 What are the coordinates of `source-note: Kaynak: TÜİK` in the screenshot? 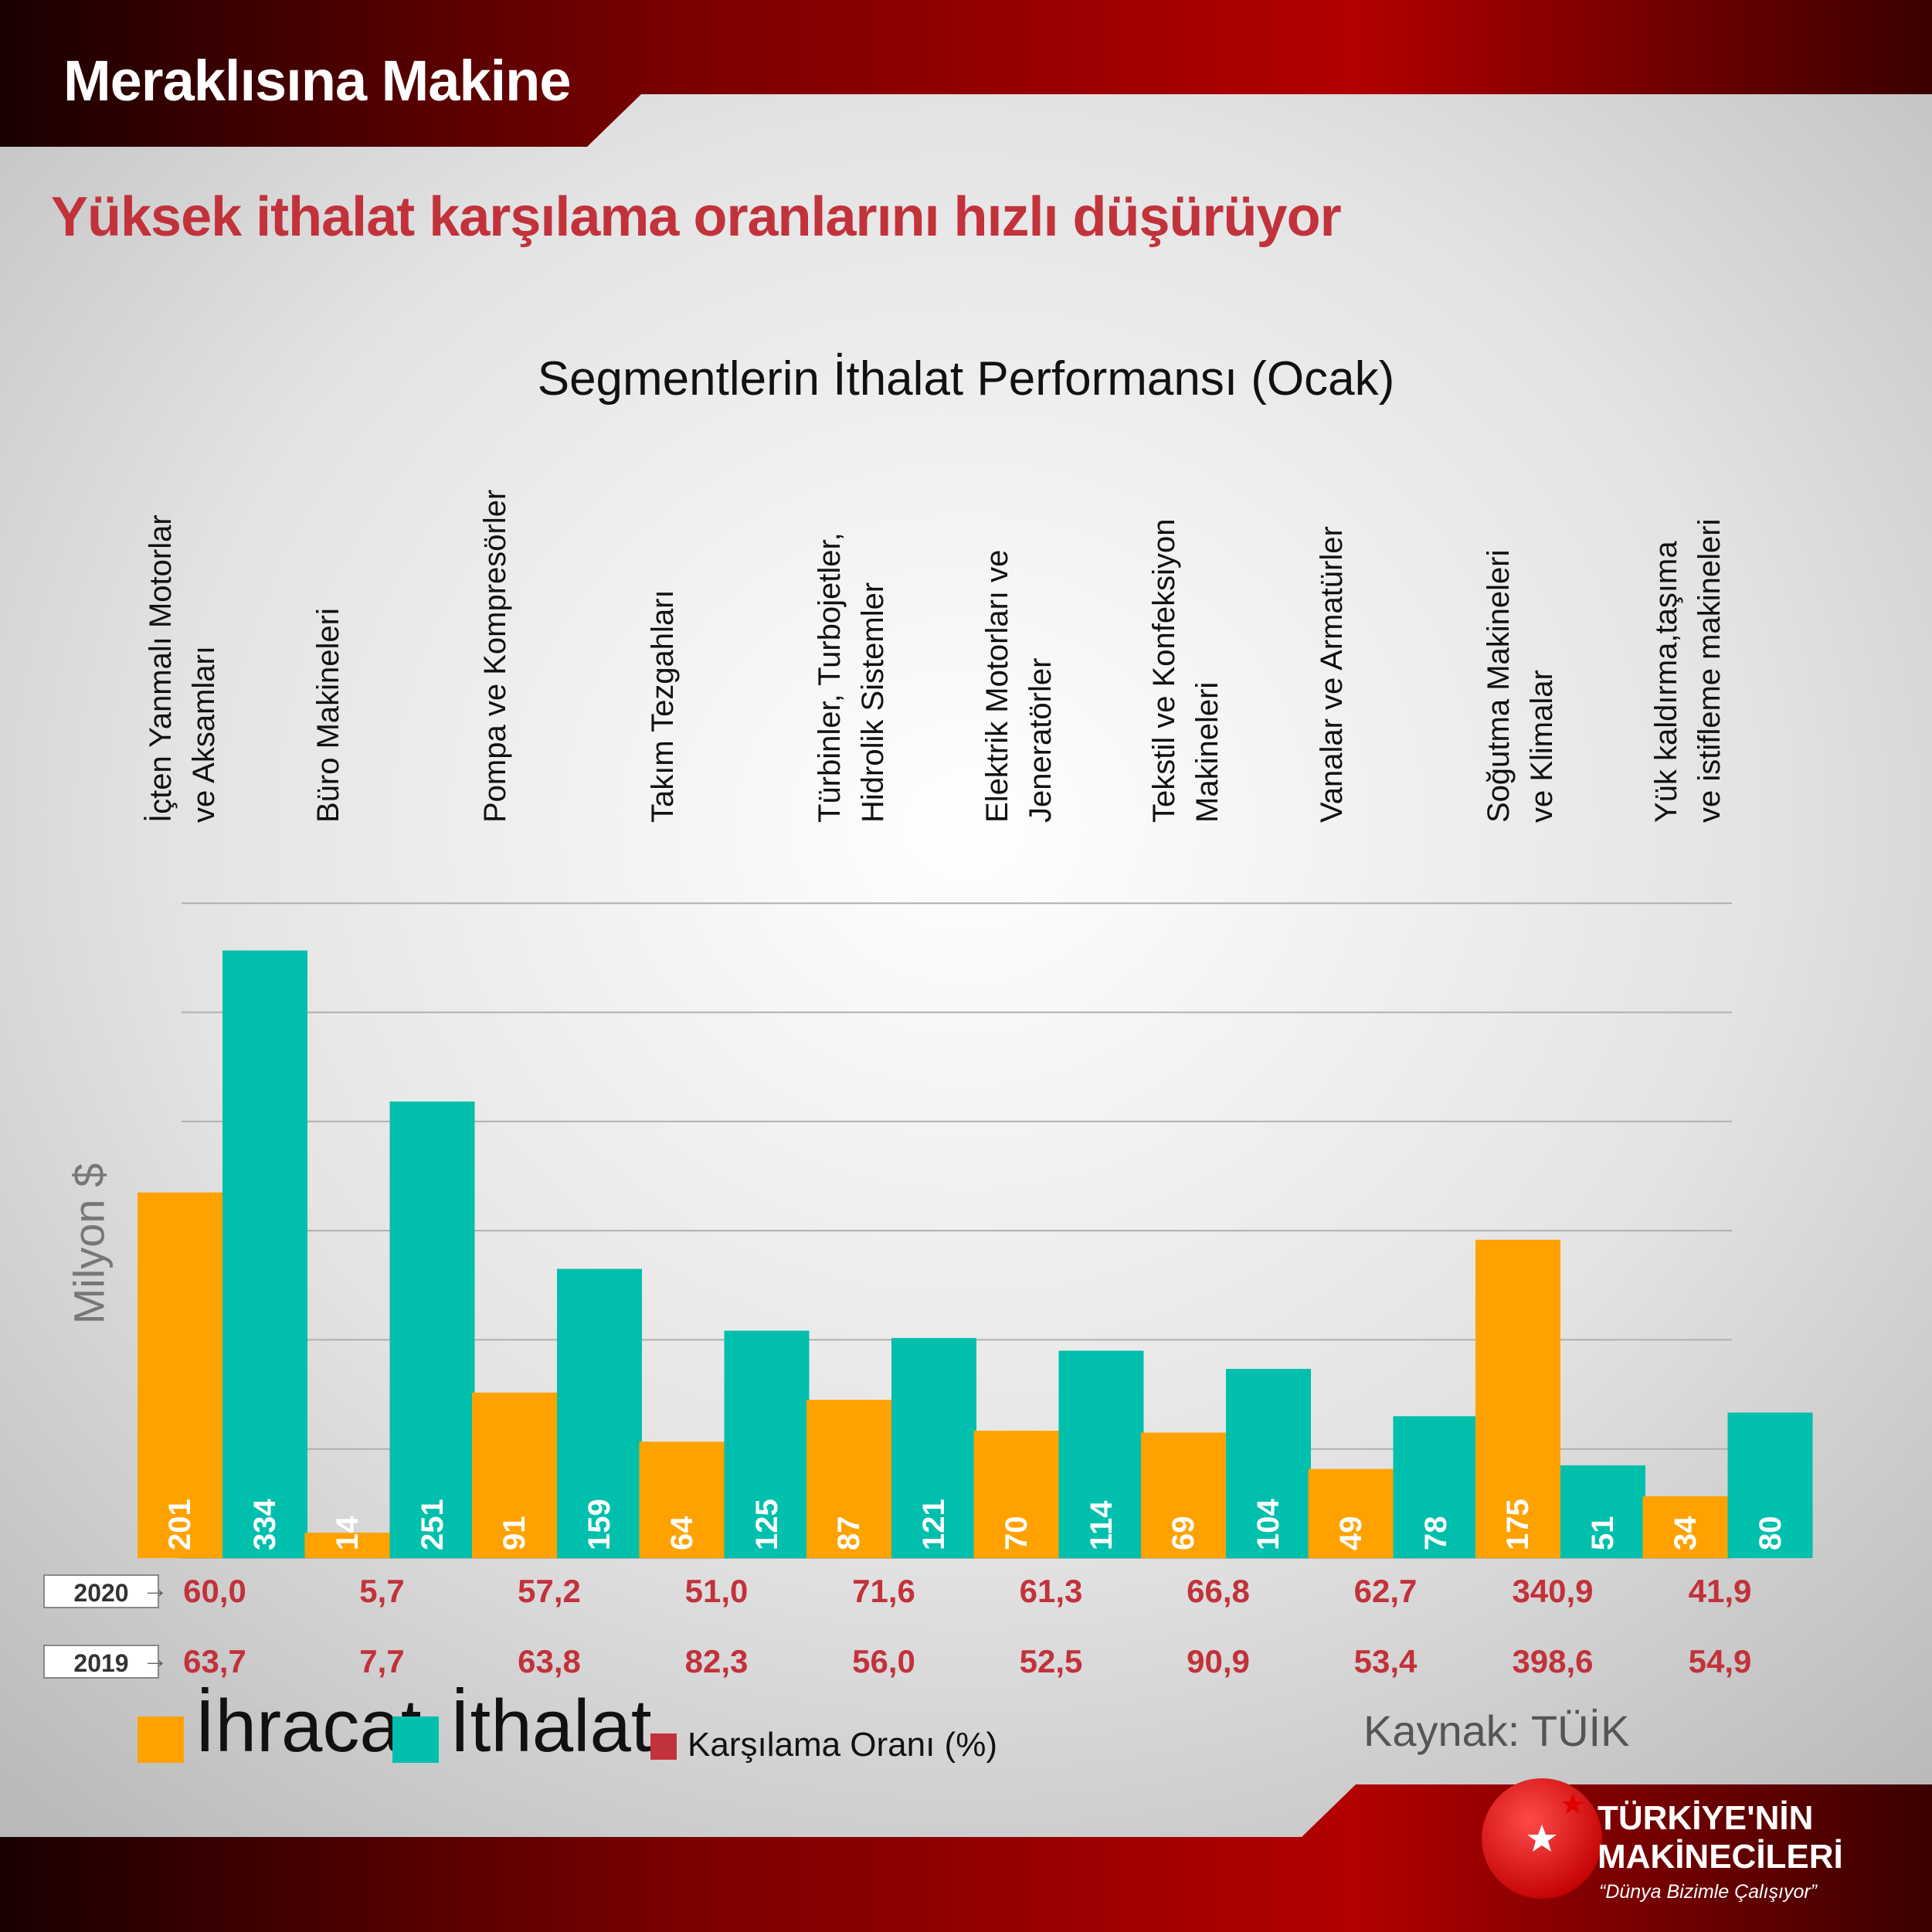 It's located at (1497, 1731).